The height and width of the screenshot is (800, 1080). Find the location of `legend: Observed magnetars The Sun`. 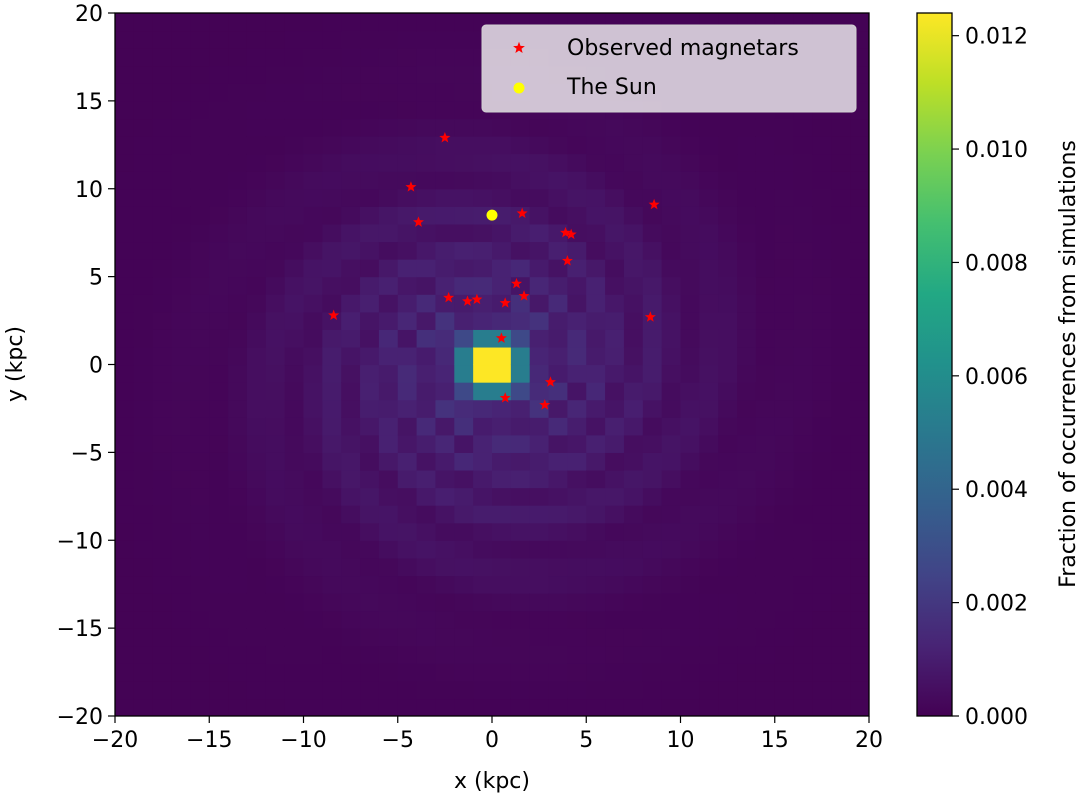

legend: Observed magnetars The Sun is located at coordinates (669, 68).